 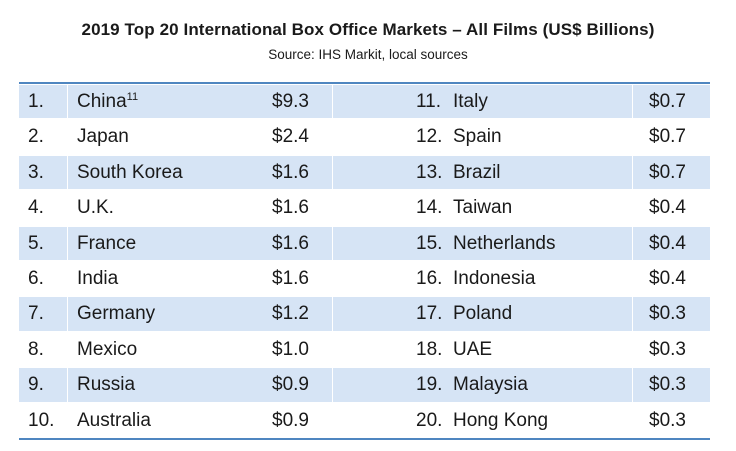 I want to click on rank-left-cell-text: 8., so click(x=36, y=349).